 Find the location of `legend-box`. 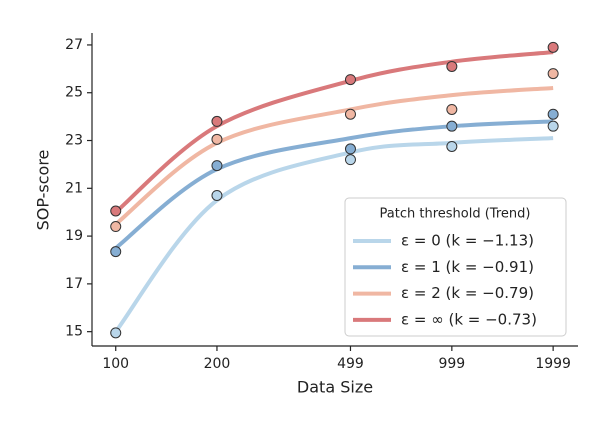

legend-box is located at coordinates (455, 267).